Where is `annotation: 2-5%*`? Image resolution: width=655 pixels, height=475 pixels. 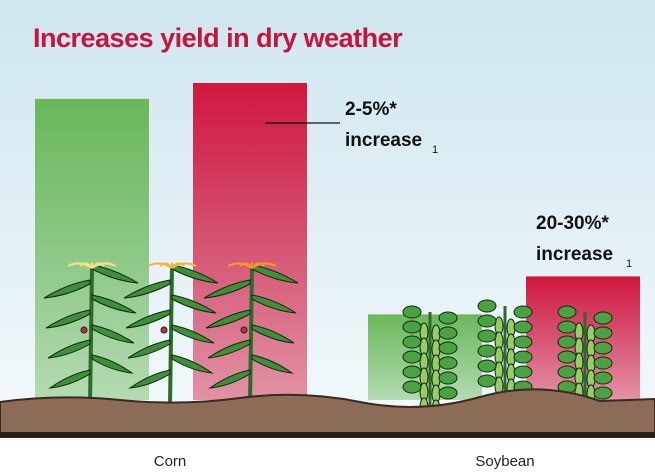 annotation: 2-5%* is located at coordinates (371, 109).